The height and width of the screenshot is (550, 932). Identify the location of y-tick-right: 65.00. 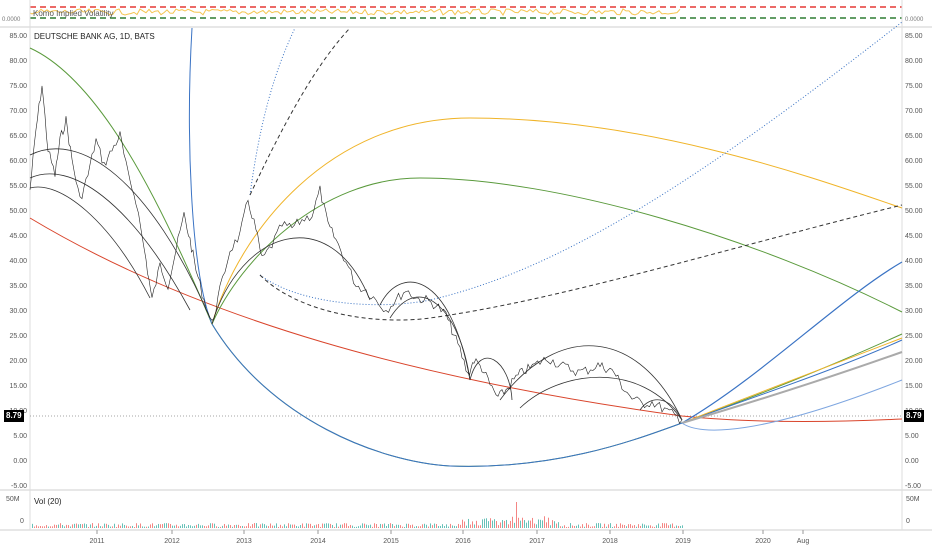
(914, 136).